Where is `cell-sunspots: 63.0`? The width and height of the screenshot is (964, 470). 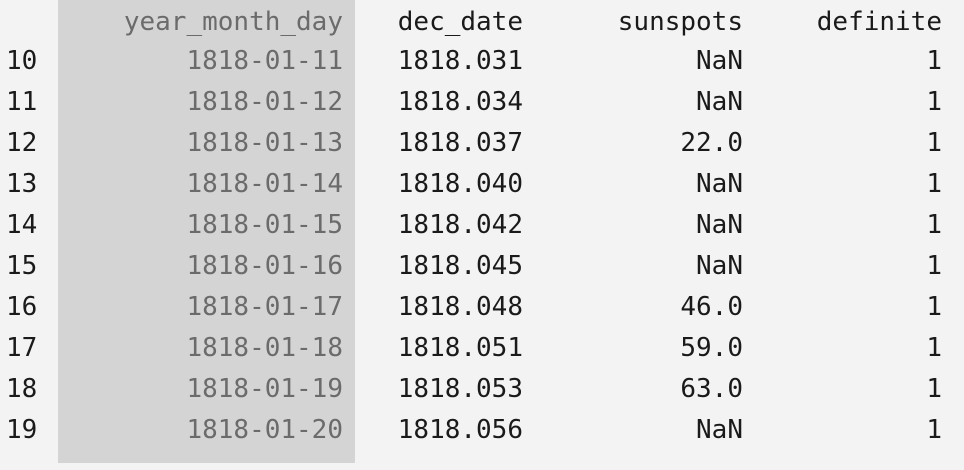
cell-sunspots: 63.0 is located at coordinates (711, 389).